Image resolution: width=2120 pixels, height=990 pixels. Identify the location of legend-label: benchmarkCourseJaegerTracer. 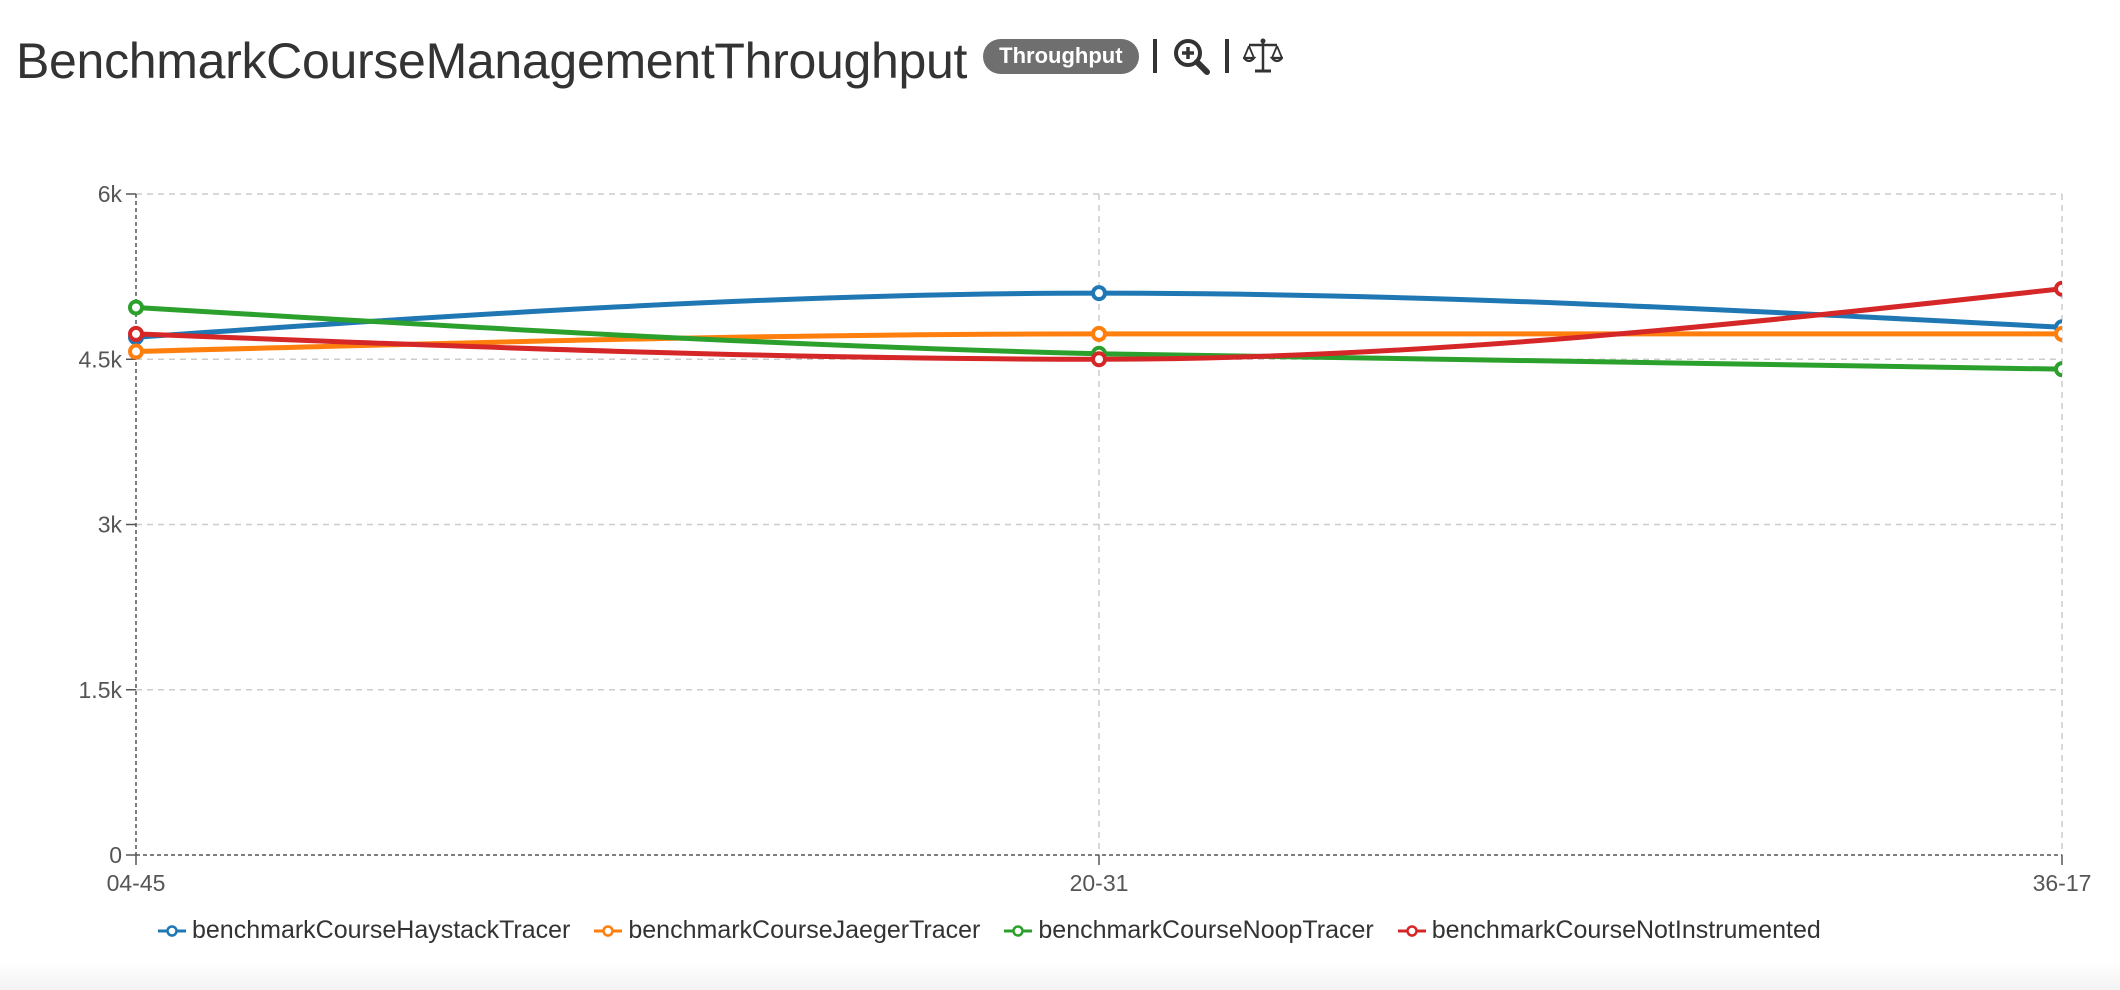
(804, 930).